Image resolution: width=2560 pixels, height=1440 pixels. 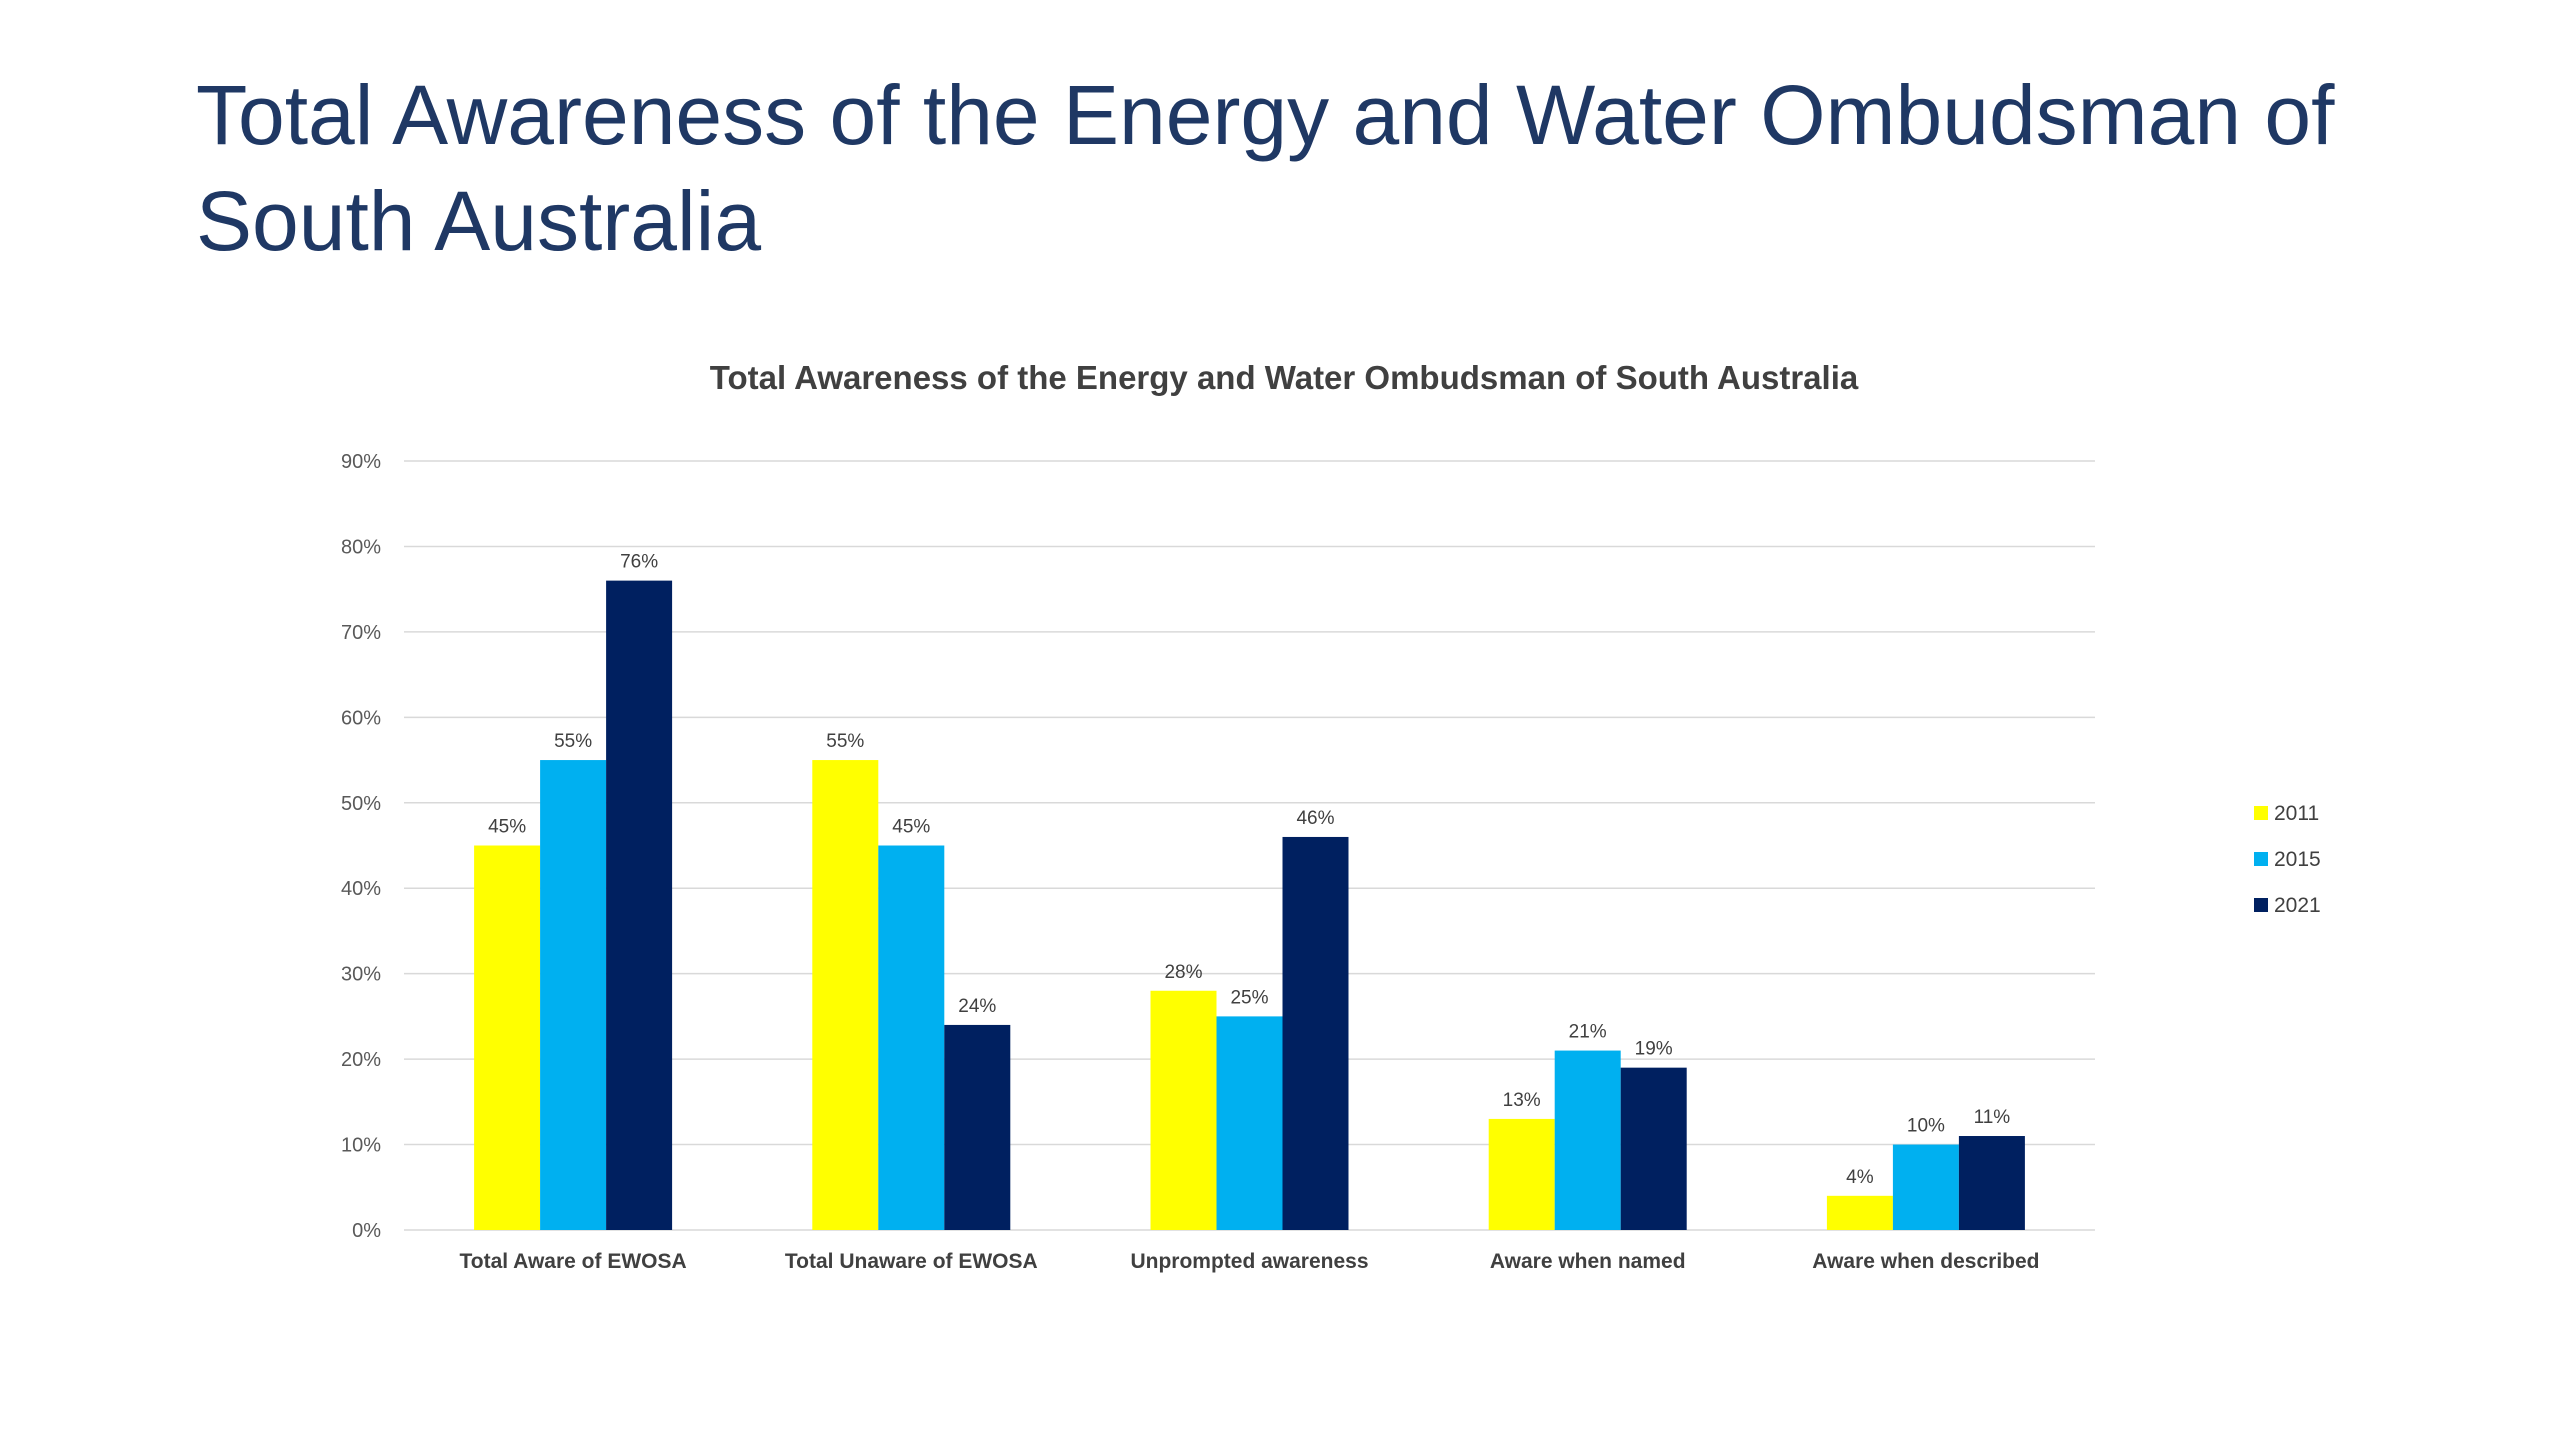 What do you see at coordinates (1860, 1177) in the screenshot?
I see `data-label: 4%` at bounding box center [1860, 1177].